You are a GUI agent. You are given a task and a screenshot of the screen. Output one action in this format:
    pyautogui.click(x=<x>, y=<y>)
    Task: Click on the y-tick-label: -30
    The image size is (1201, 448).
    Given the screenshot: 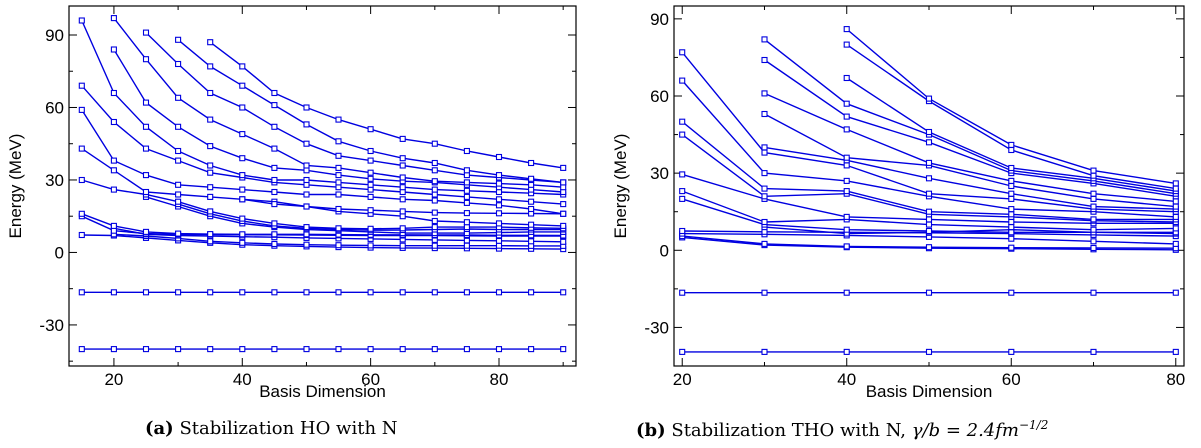 What is the action you would take?
    pyautogui.click(x=656, y=327)
    